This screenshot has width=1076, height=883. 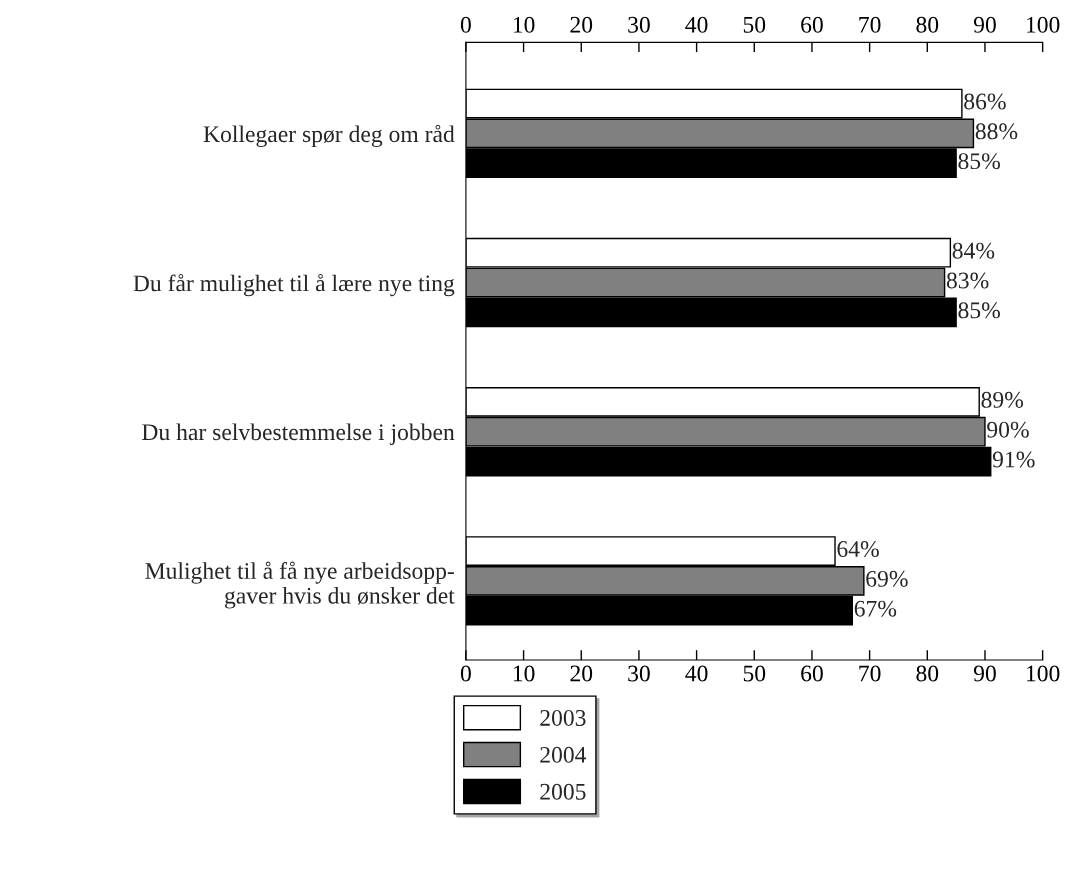 What do you see at coordinates (696, 24) in the screenshot?
I see `x2-tick-label: 40` at bounding box center [696, 24].